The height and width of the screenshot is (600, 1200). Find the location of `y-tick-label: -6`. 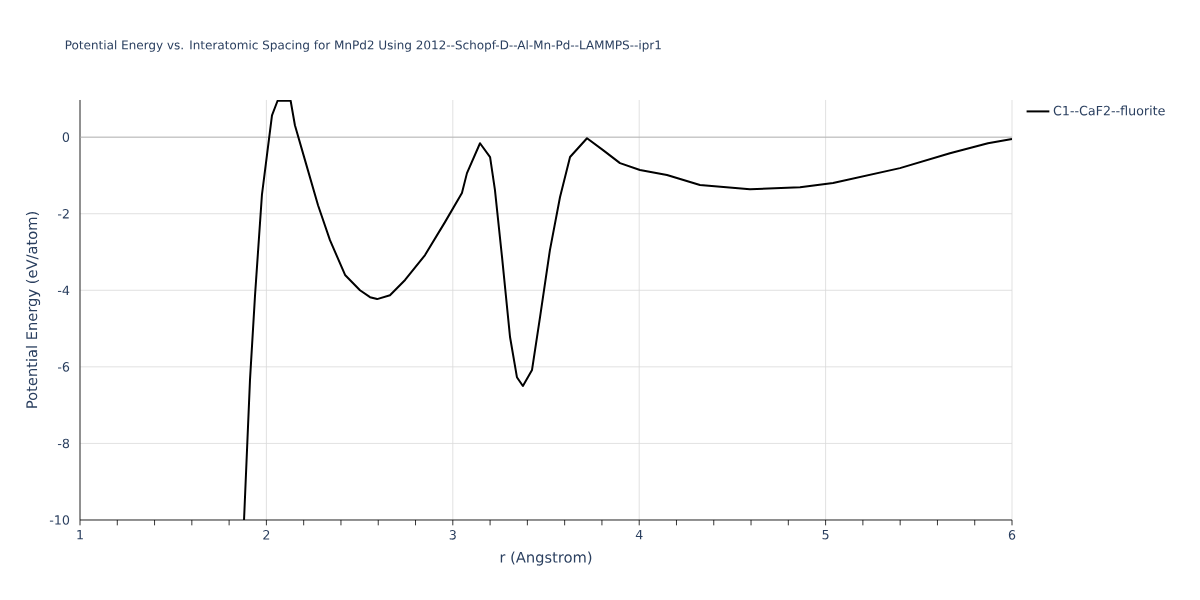

y-tick-label: -6 is located at coordinates (63, 367).